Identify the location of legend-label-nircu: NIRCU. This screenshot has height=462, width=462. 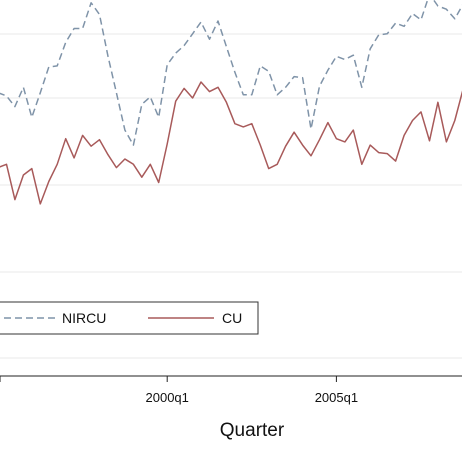
(84, 318).